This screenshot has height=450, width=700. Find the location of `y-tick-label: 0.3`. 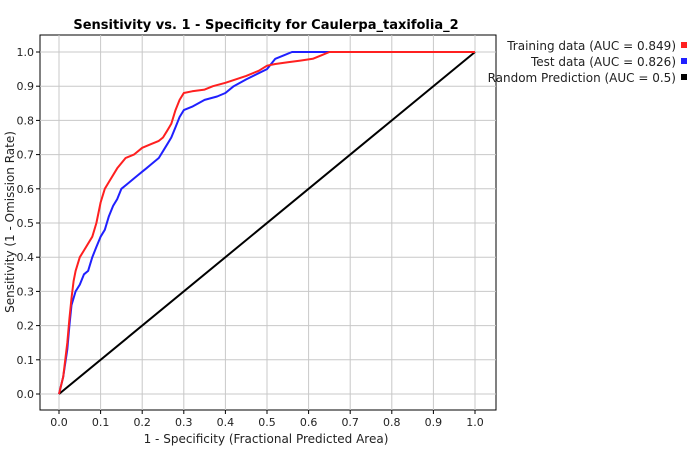

y-tick-label: 0.3 is located at coordinates (26, 291).